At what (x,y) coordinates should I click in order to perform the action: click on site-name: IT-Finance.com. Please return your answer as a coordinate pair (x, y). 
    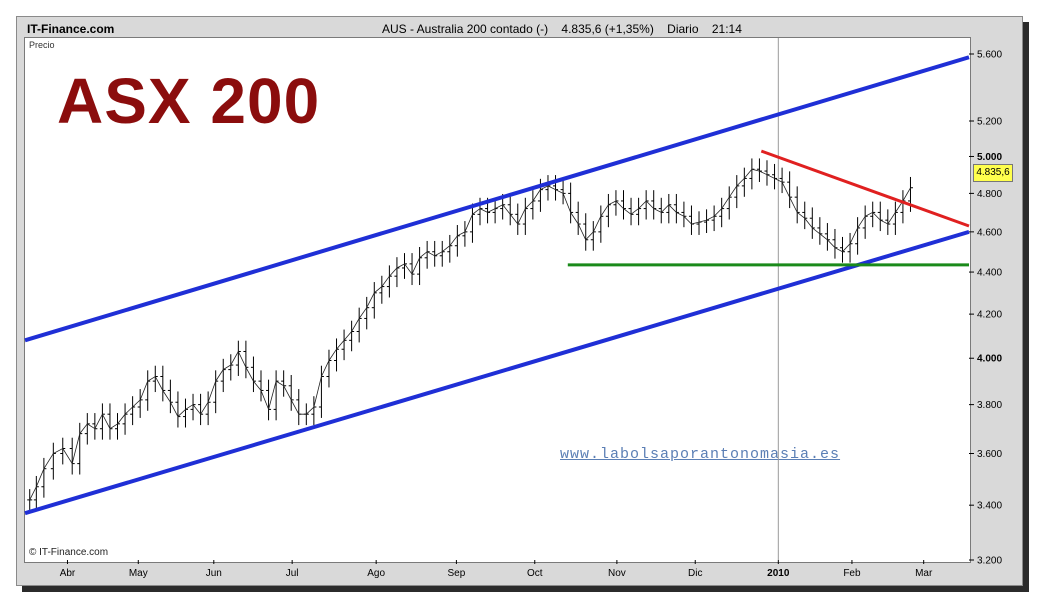
    Looking at the image, I should click on (71, 29).